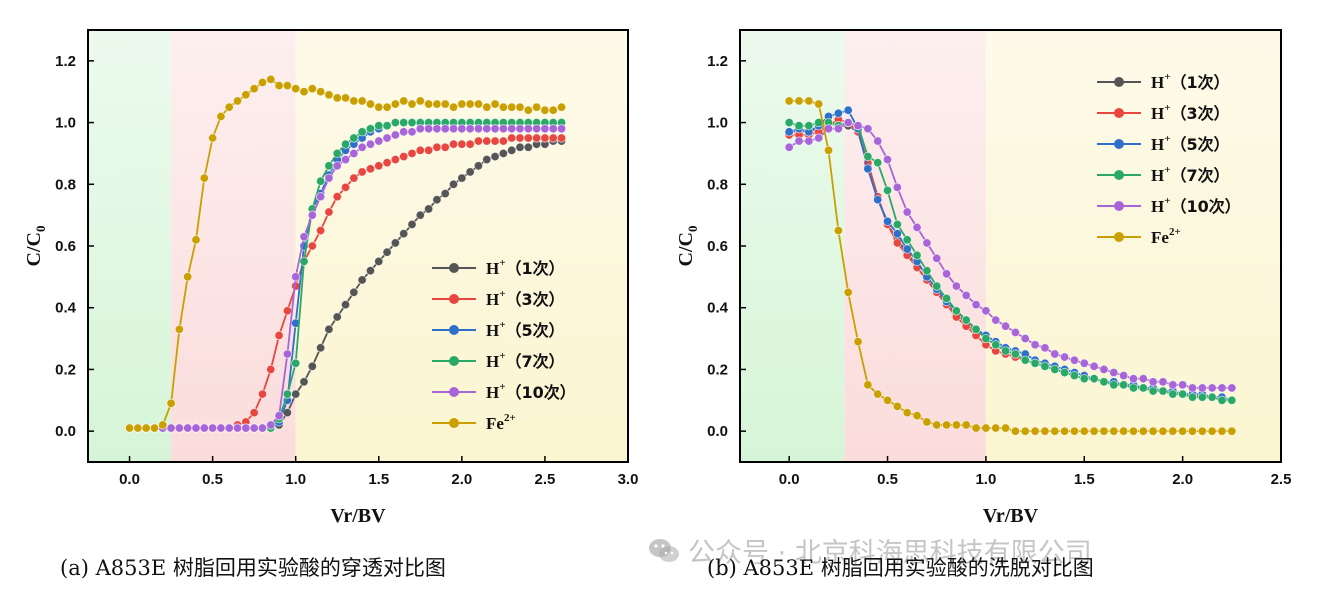 The image size is (1318, 608). I want to click on legend: H+（1次） H+（3次） H+（5次） H+（7次） H+（10次） Fe2+, so click(1169, 159).